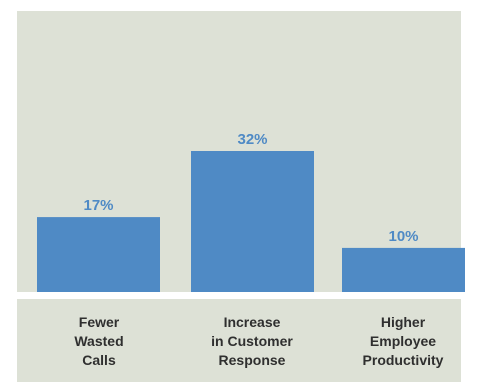 This screenshot has height=383, width=478. I want to click on category-label-3-line-2: Employee, so click(403, 341).